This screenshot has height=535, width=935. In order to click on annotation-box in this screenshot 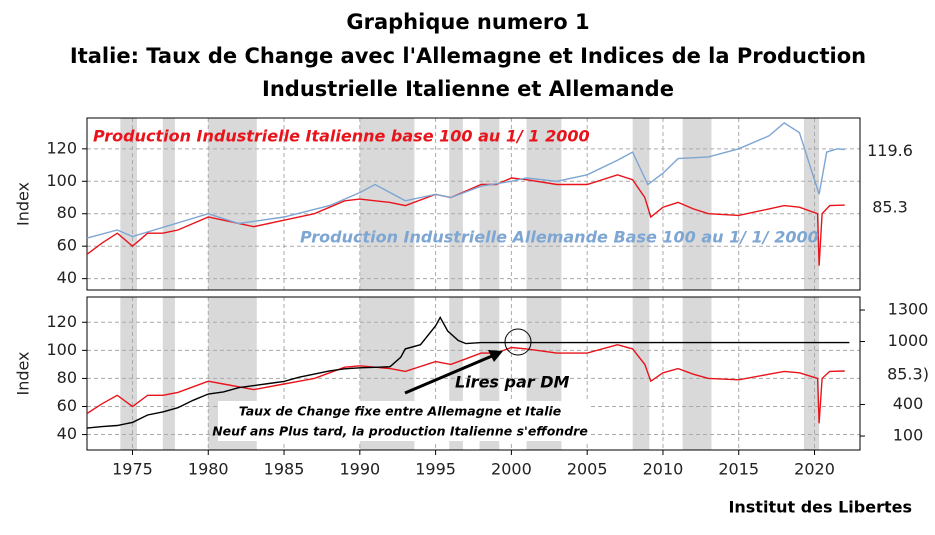, I will do `click(403, 421)`.